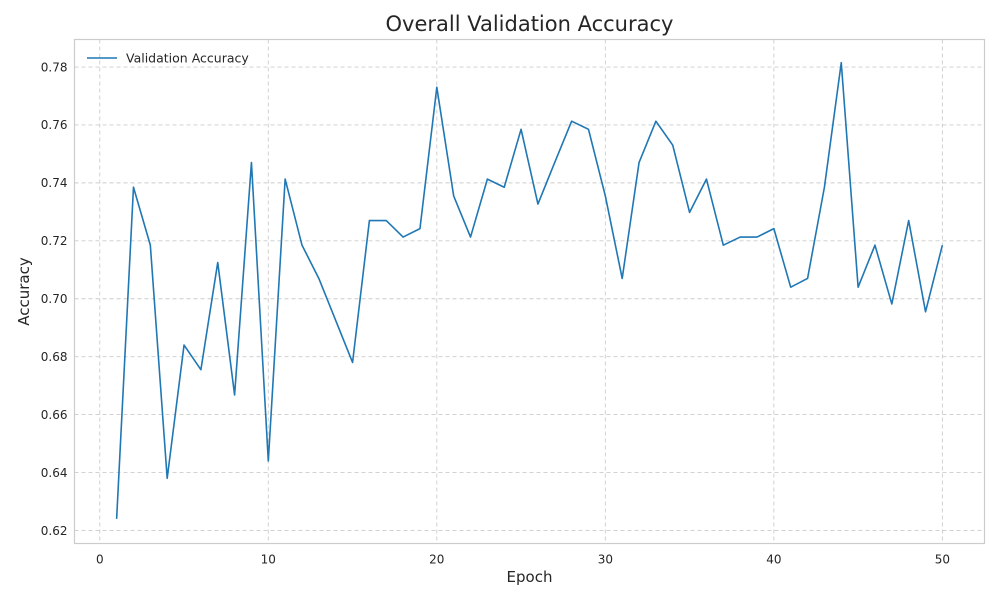 The height and width of the screenshot is (600, 1000). I want to click on x-tick-label: 30, so click(605, 560).